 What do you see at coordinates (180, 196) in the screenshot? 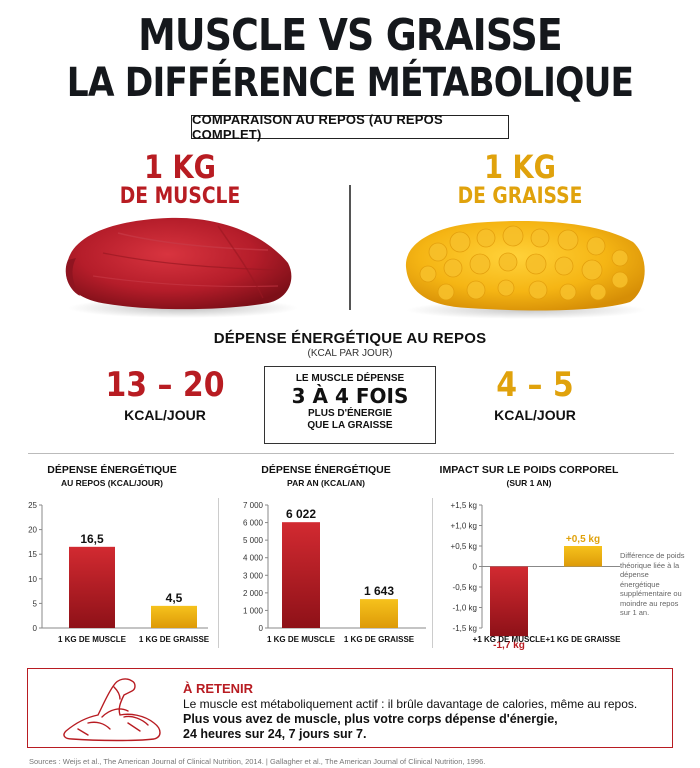
I see `muscle-label: DE MUSCLE` at bounding box center [180, 196].